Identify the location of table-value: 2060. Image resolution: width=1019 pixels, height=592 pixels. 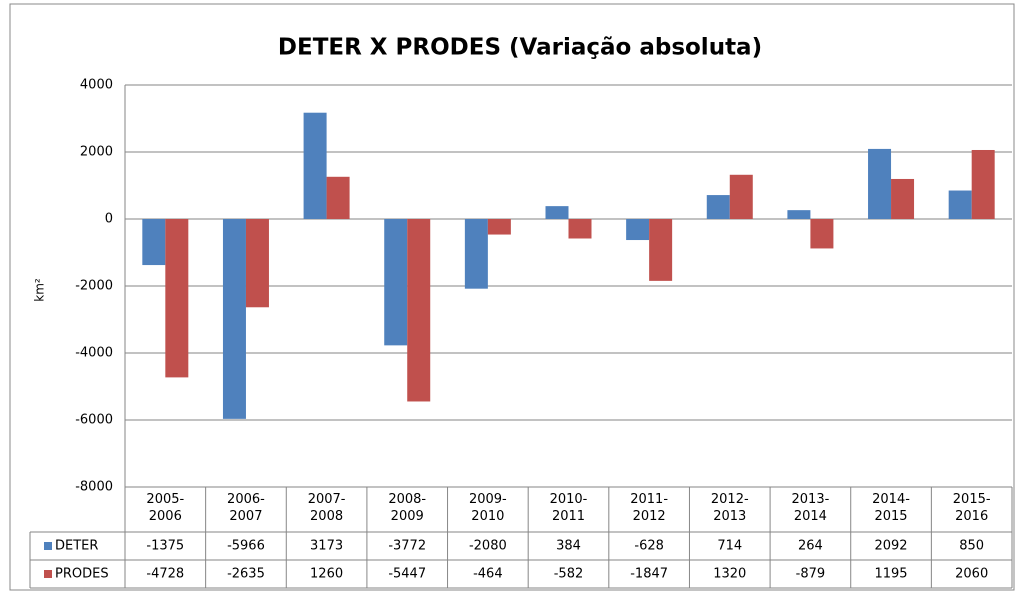
(971, 574).